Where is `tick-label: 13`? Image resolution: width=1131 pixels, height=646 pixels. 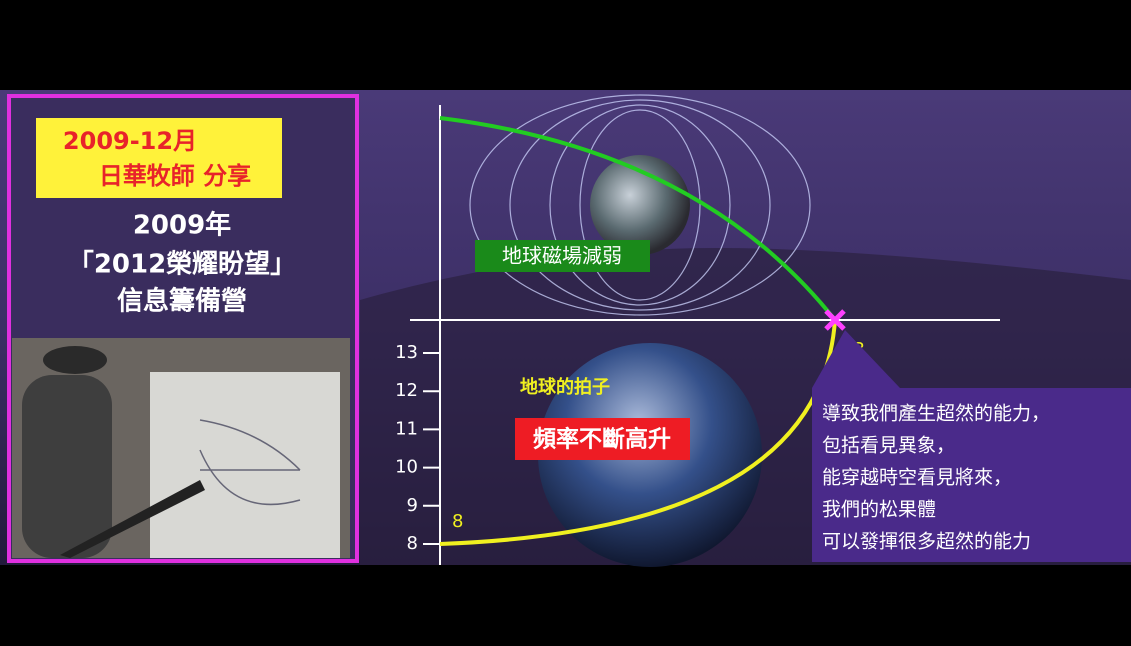
tick-label: 13 is located at coordinates (406, 352).